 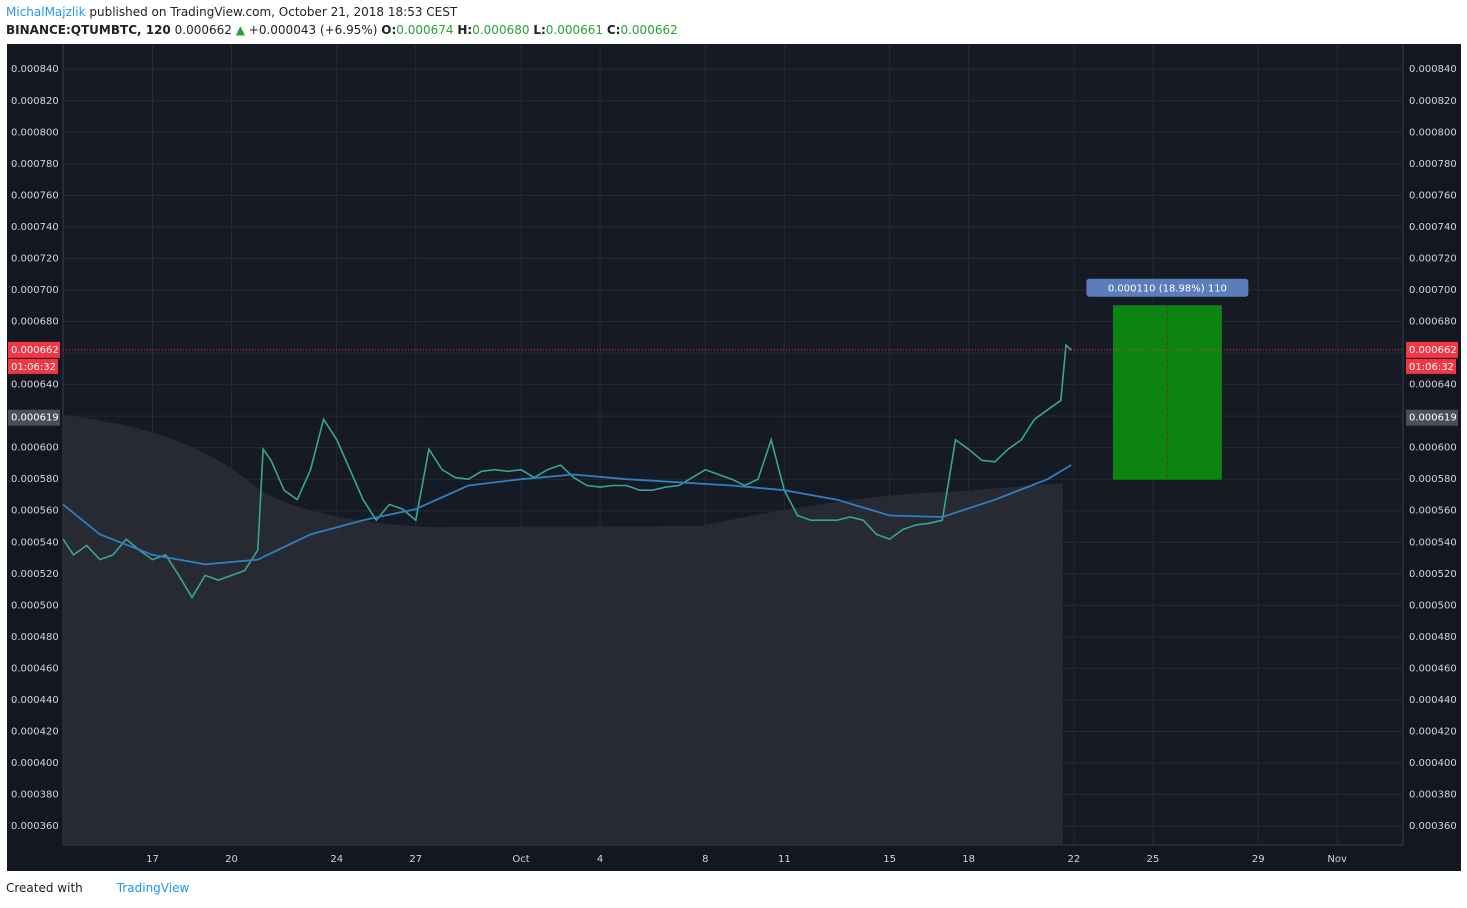 I want to click on y-tick-label-right: 0.000740, so click(x=1433, y=227).